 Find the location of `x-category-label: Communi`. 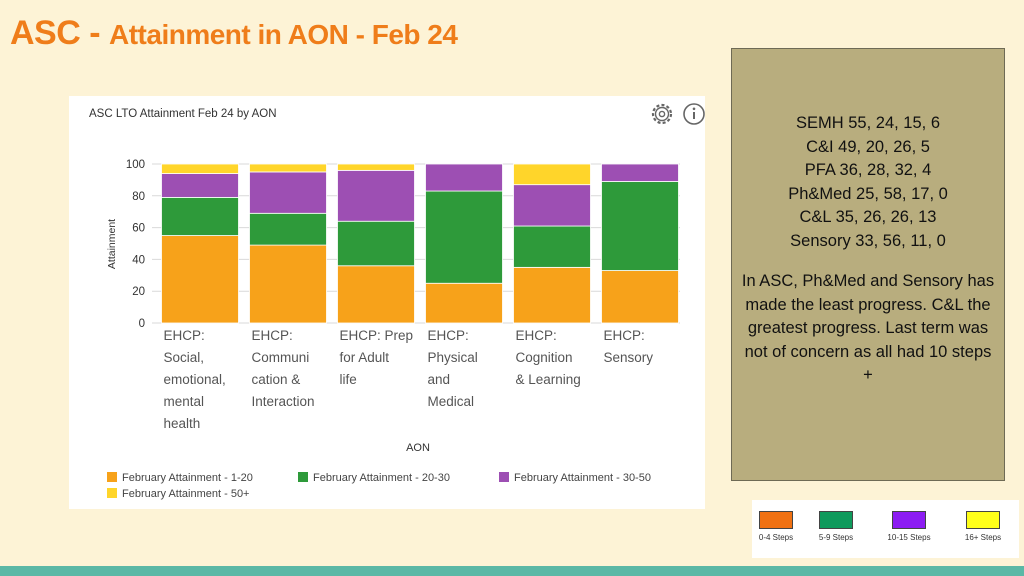

x-category-label: Communi is located at coordinates (281, 357).